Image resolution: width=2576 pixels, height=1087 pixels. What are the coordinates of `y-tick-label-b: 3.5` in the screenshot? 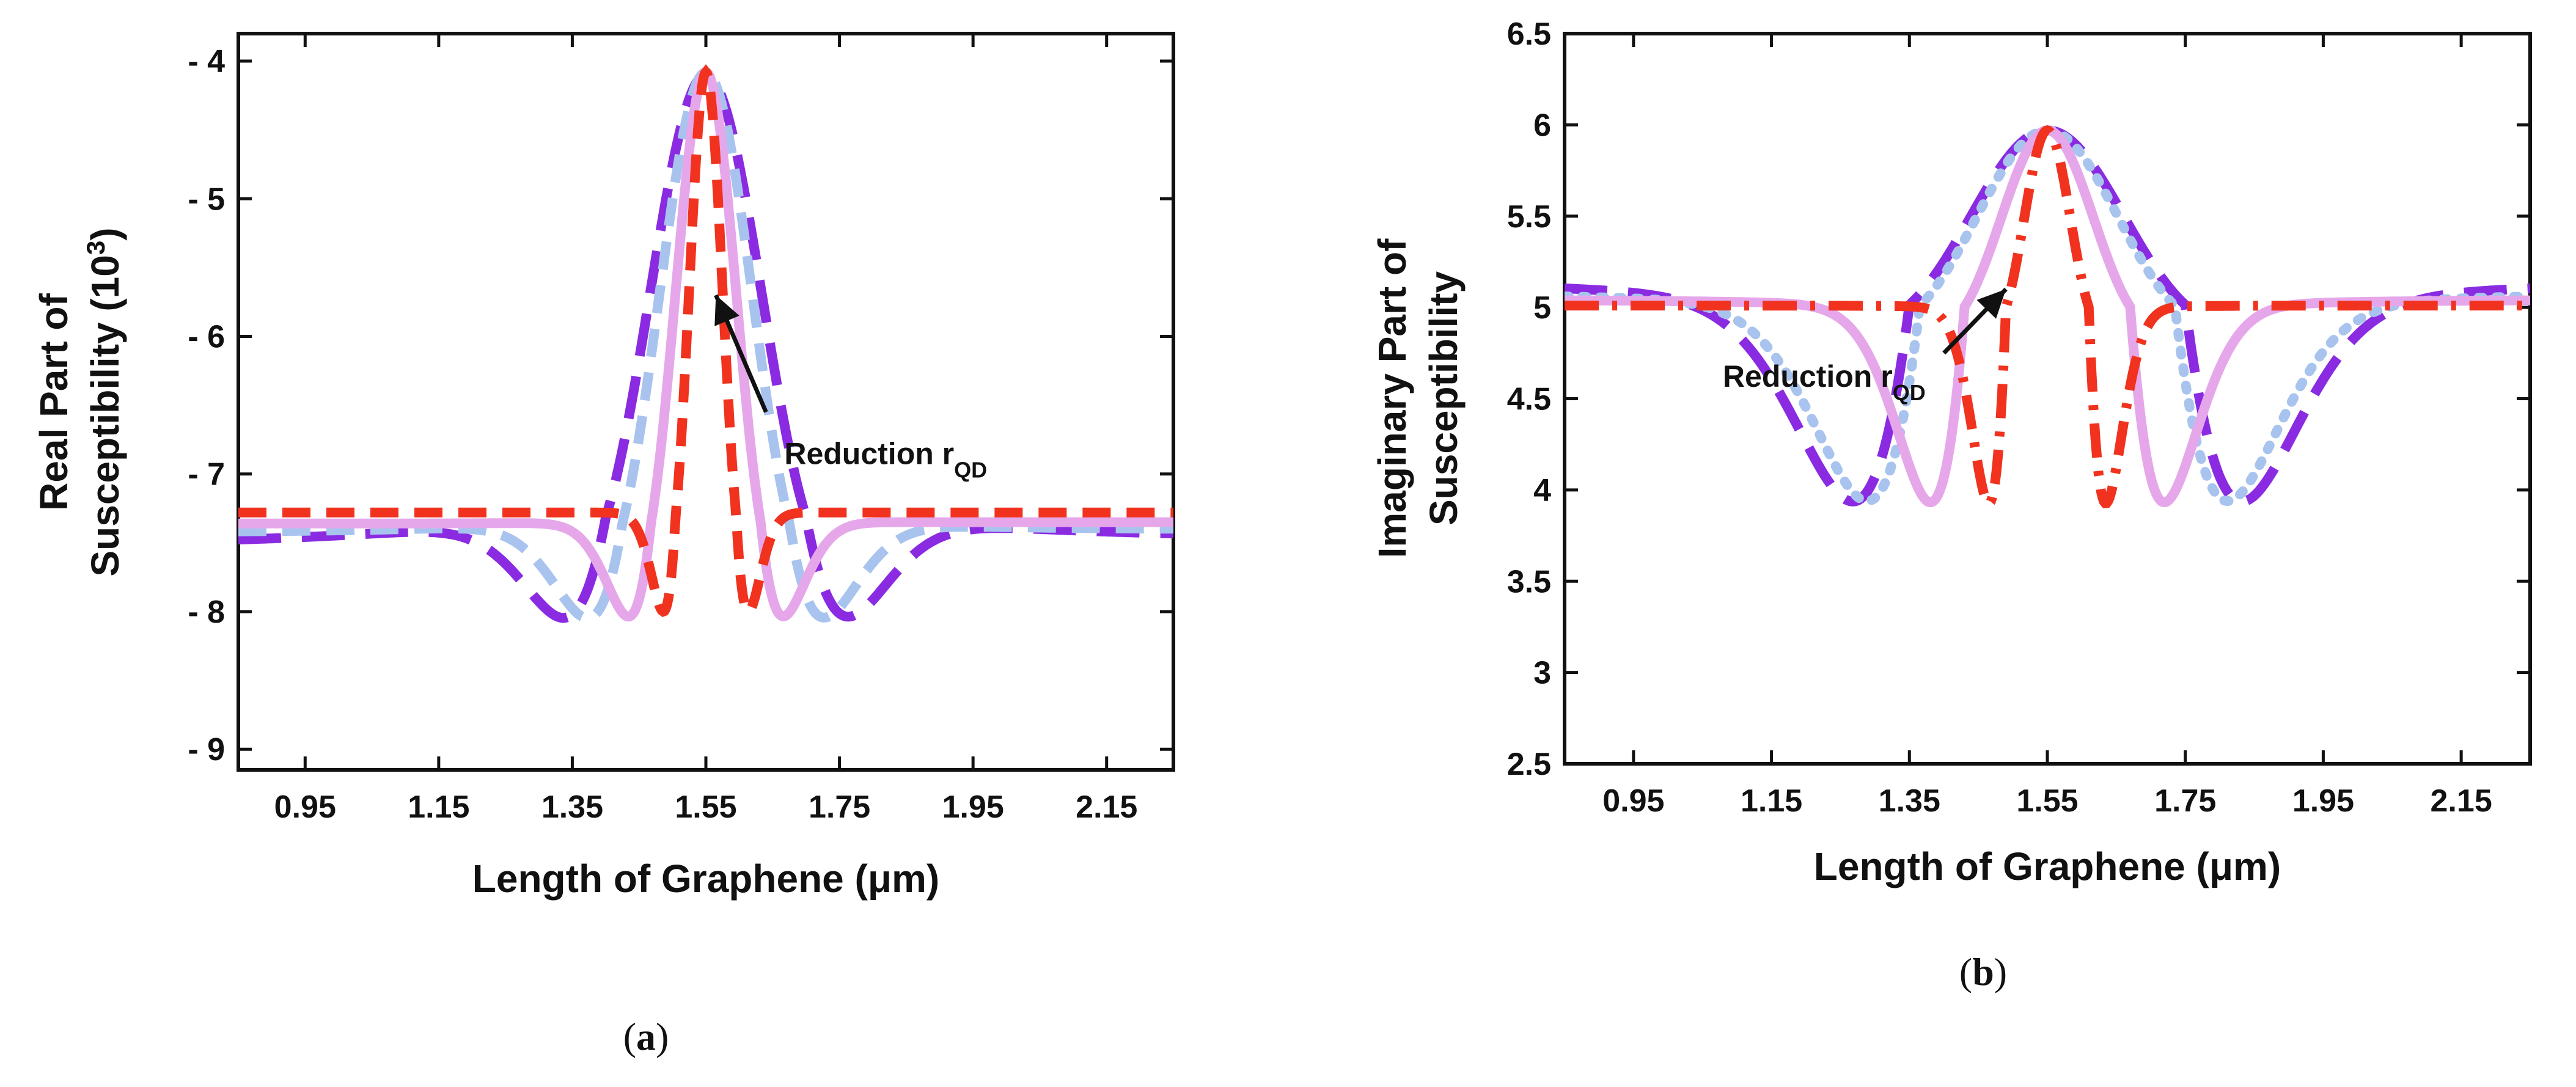 It's located at (1529, 581).